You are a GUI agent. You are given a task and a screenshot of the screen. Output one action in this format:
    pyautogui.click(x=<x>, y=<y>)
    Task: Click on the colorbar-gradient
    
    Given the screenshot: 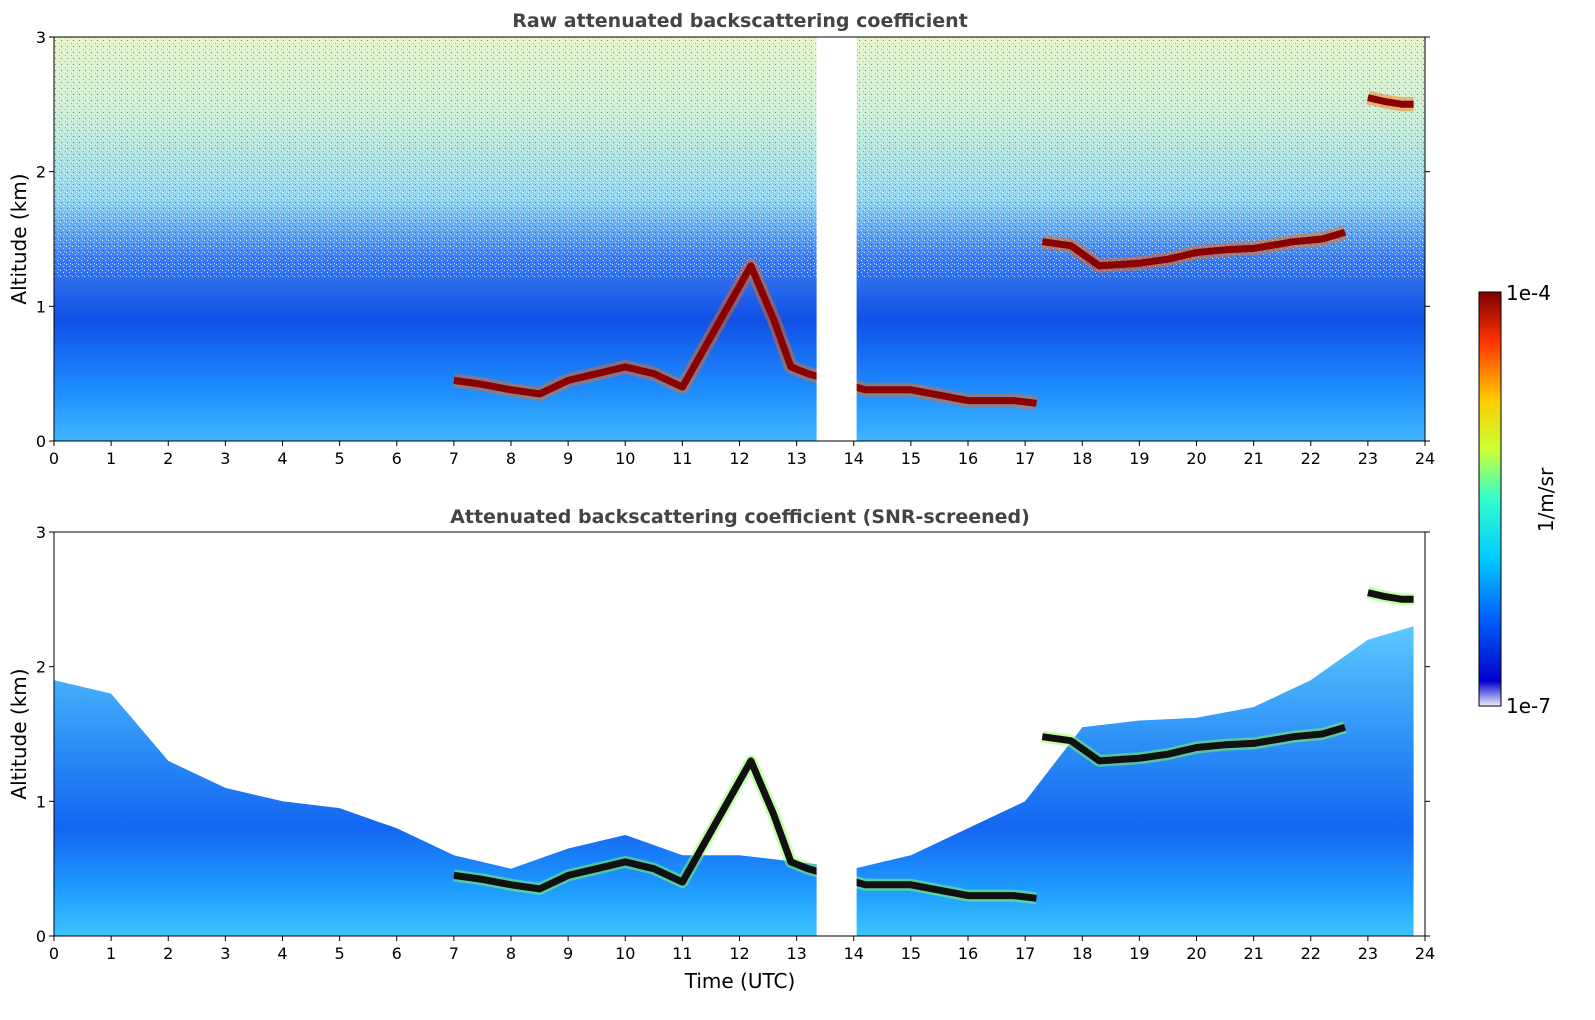 What is the action you would take?
    pyautogui.click(x=1490, y=499)
    